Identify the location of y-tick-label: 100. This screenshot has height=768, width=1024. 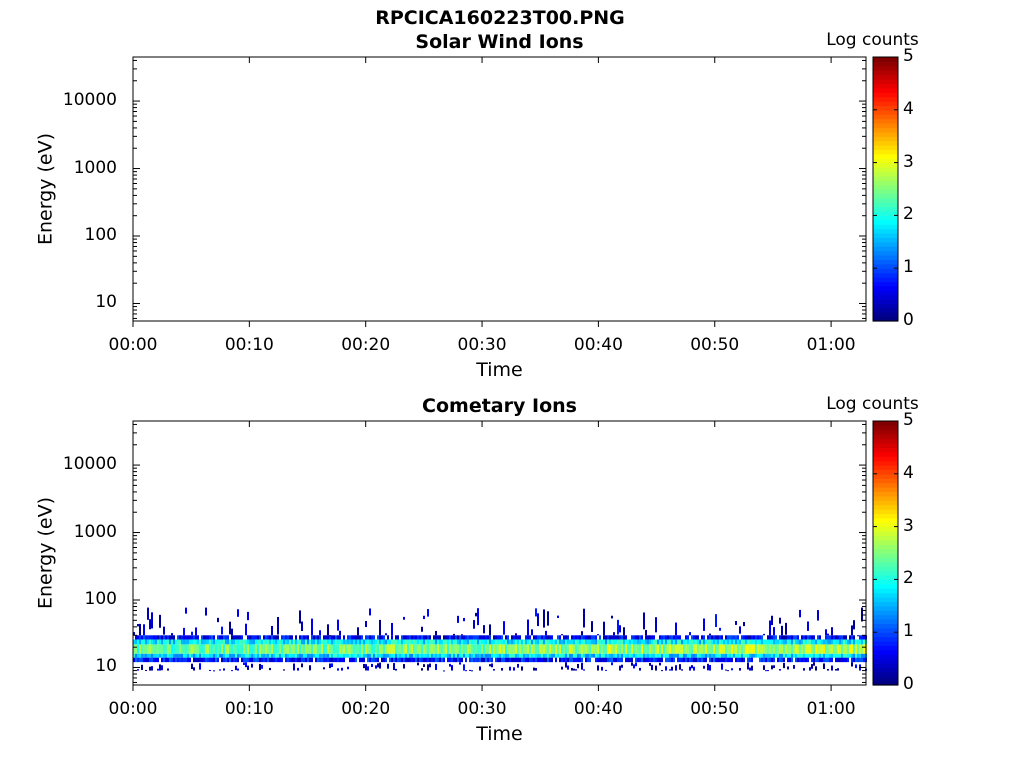
(100, 235).